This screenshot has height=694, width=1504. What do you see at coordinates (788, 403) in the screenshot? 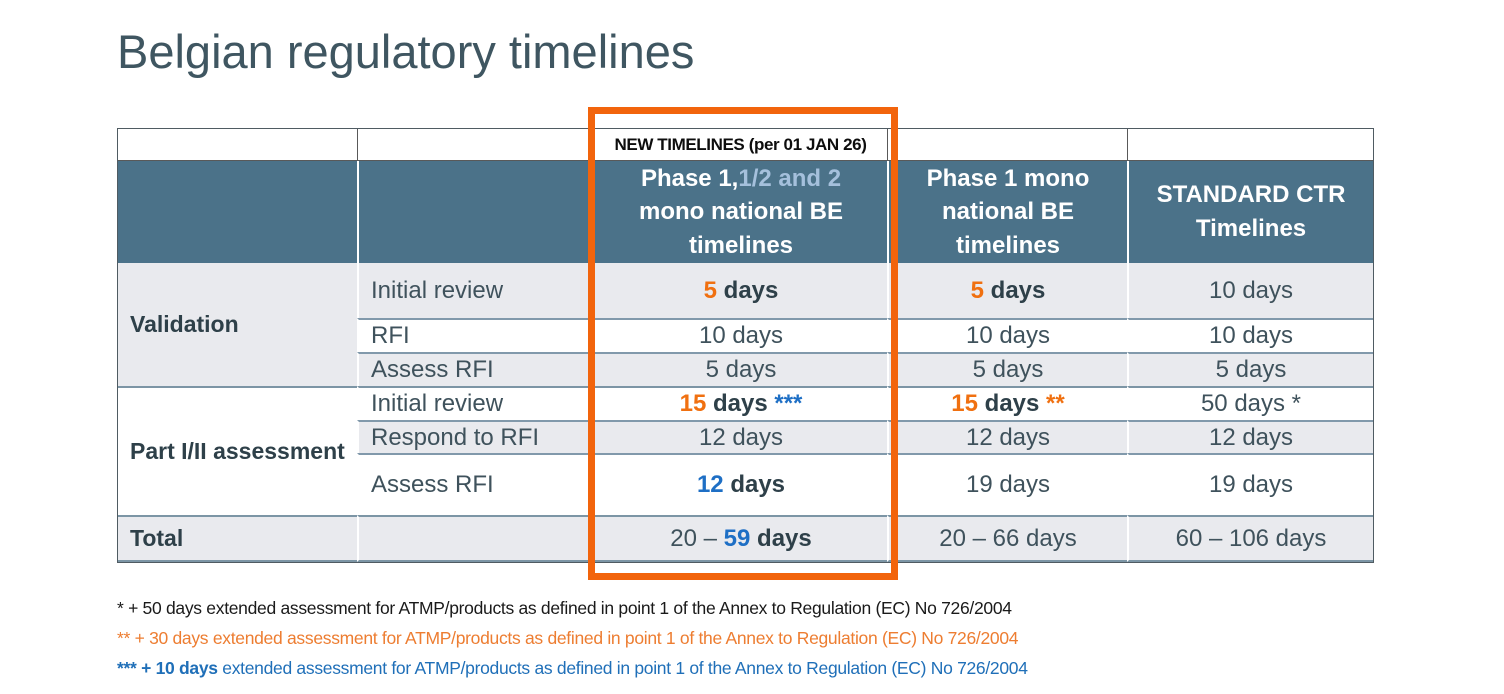
I see `text-segment: ***` at bounding box center [788, 403].